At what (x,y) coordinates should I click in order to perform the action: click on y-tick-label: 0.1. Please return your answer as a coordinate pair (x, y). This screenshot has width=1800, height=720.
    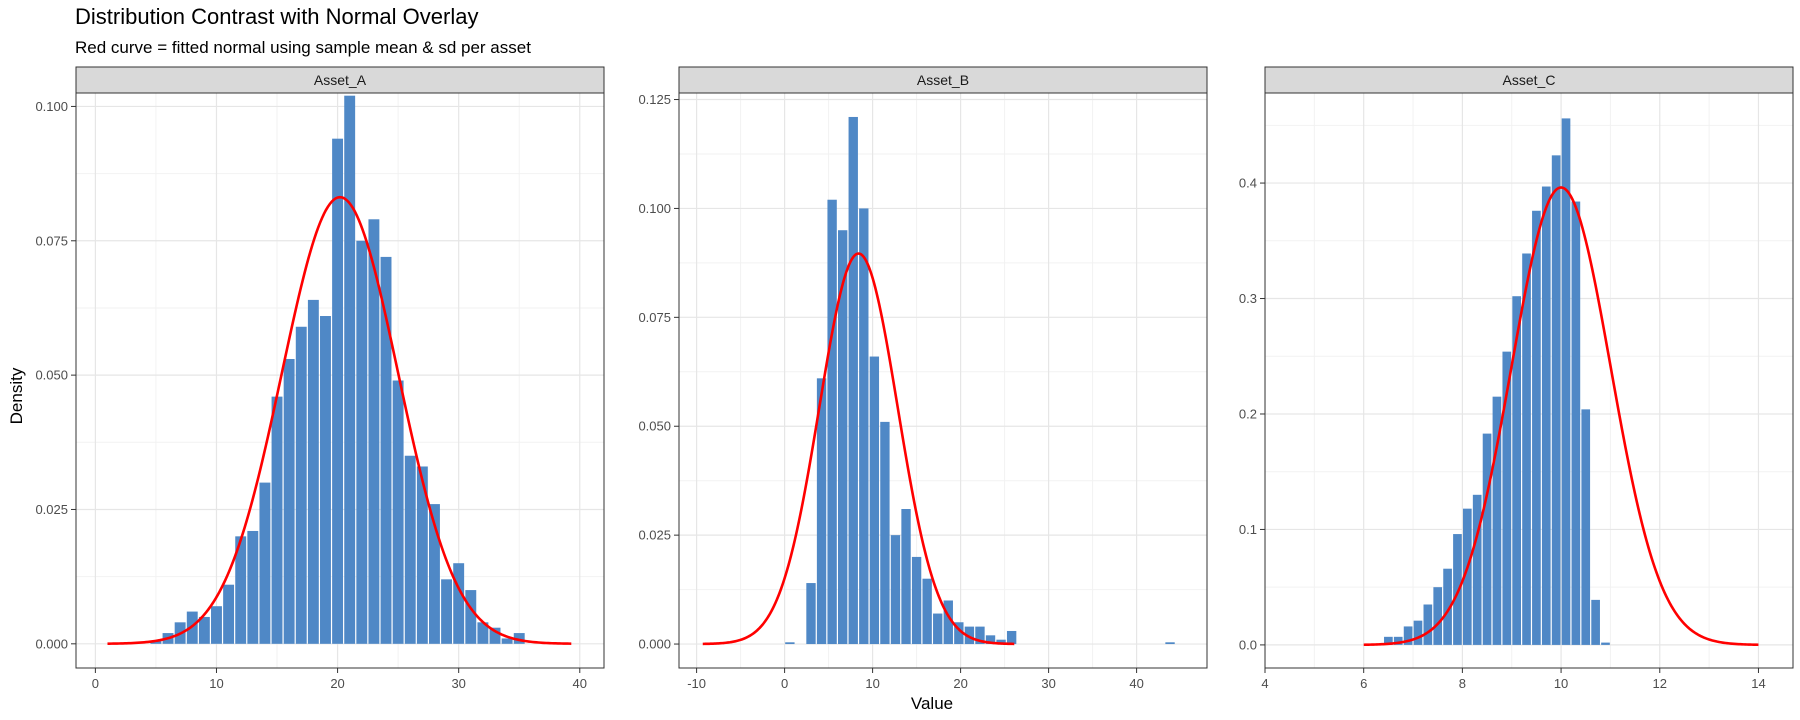
    Looking at the image, I should click on (1248, 529).